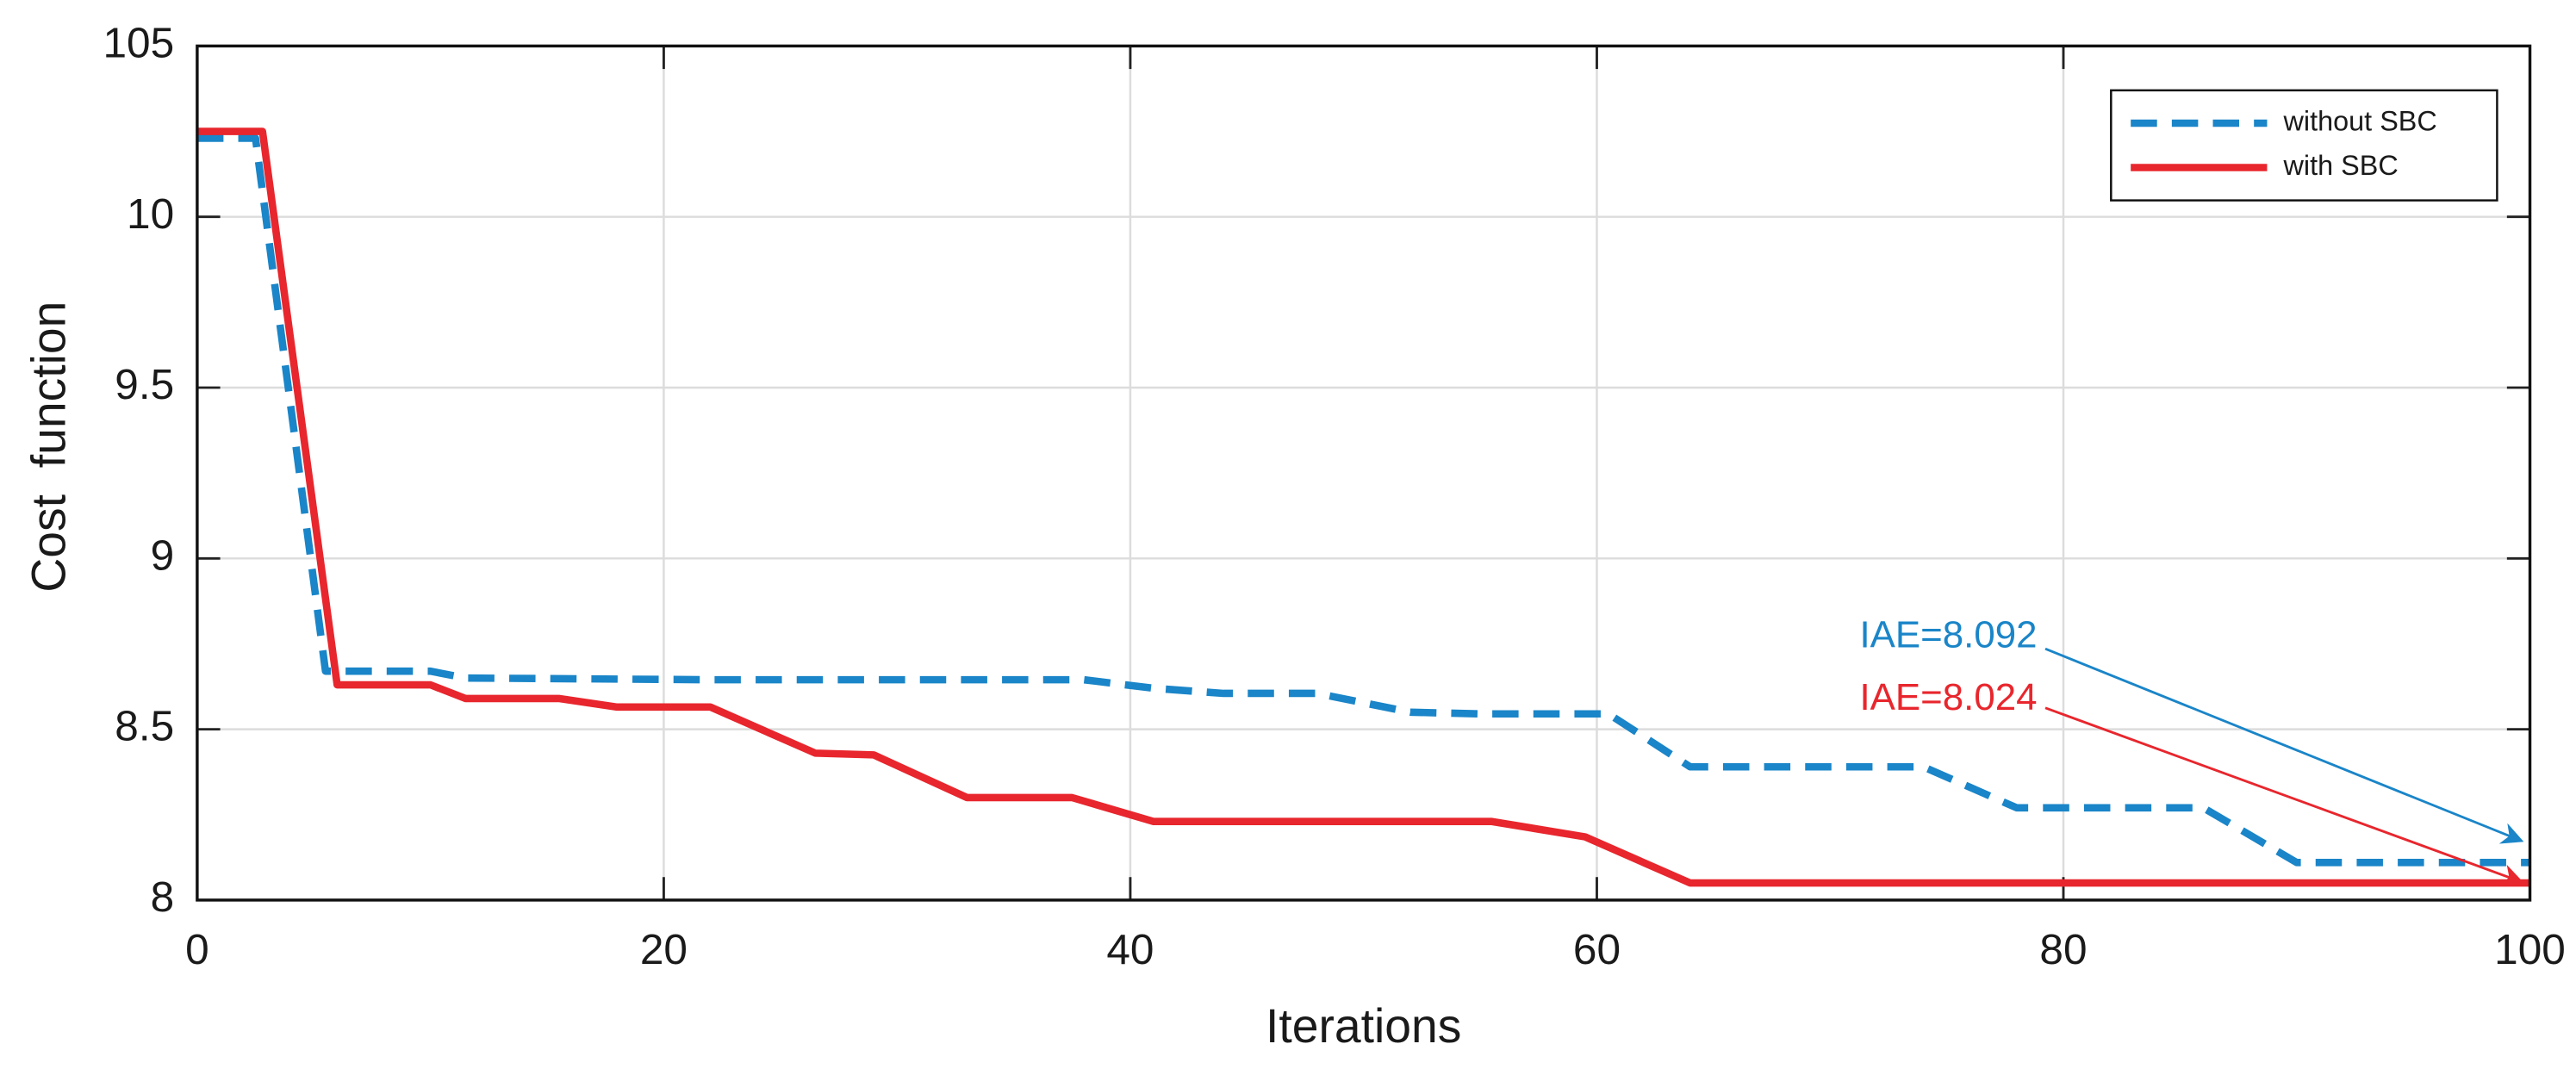  I want to click on y-tick-label: 9, so click(163, 555).